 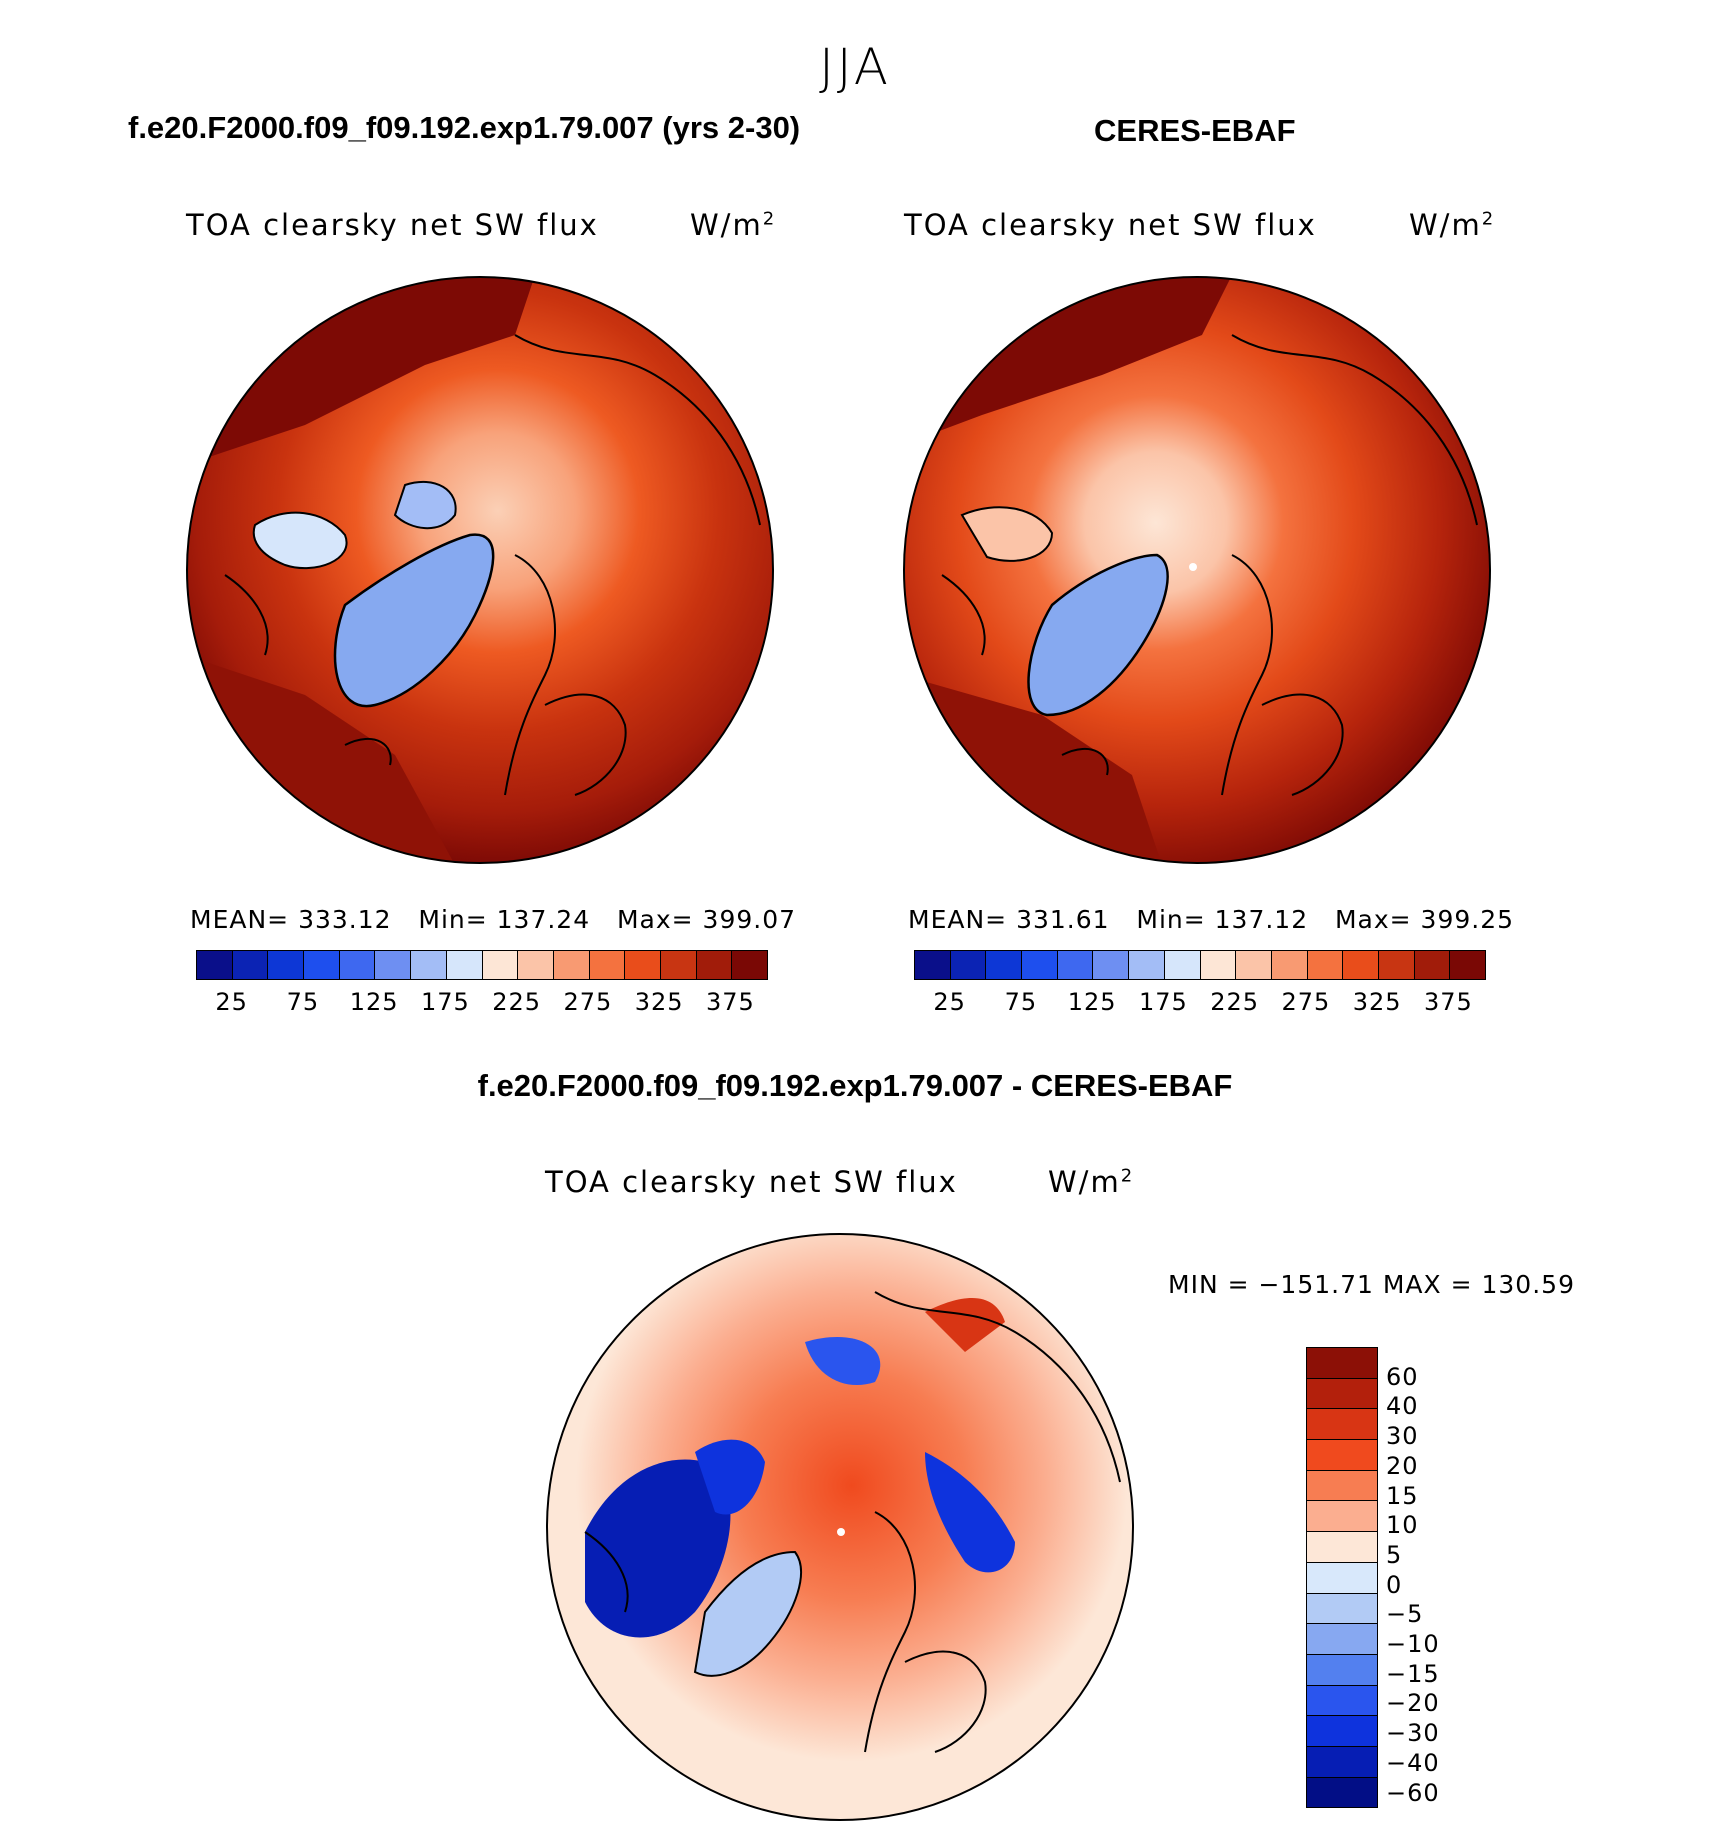 What do you see at coordinates (1402, 1495) in the screenshot?
I see `colorbar-tick-label: 15` at bounding box center [1402, 1495].